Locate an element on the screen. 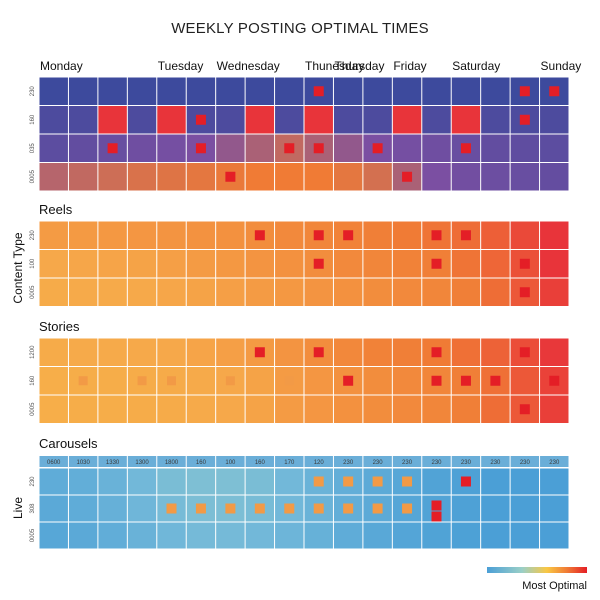 Image resolution: width=600 pixels, height=600 pixels. day-label: Saturday is located at coordinates (476, 66).